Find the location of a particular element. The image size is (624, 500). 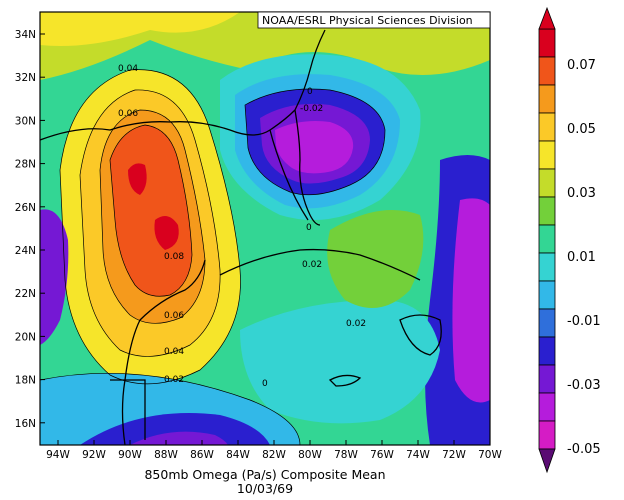

cuba-coast is located at coordinates (320, 264).